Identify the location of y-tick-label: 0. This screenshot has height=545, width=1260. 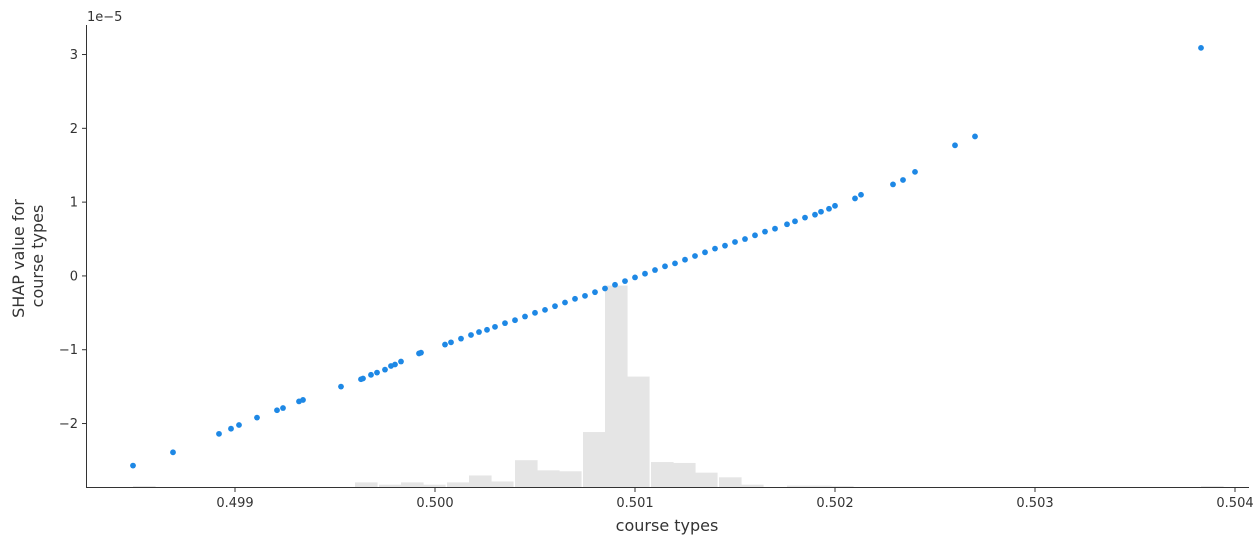
(74, 276).